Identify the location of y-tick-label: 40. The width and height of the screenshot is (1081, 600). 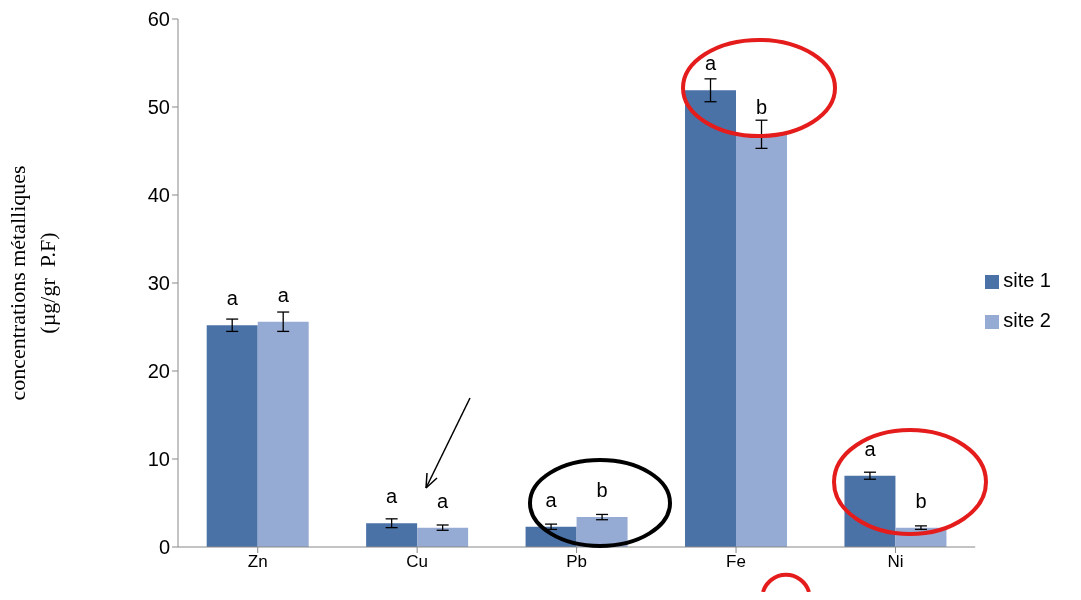
(158, 195).